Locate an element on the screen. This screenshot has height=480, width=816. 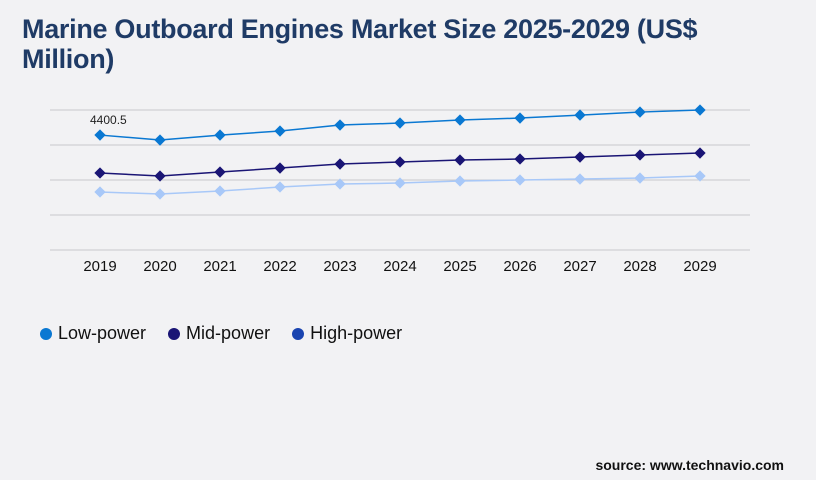
data-label: 4400.5 is located at coordinates (108, 120).